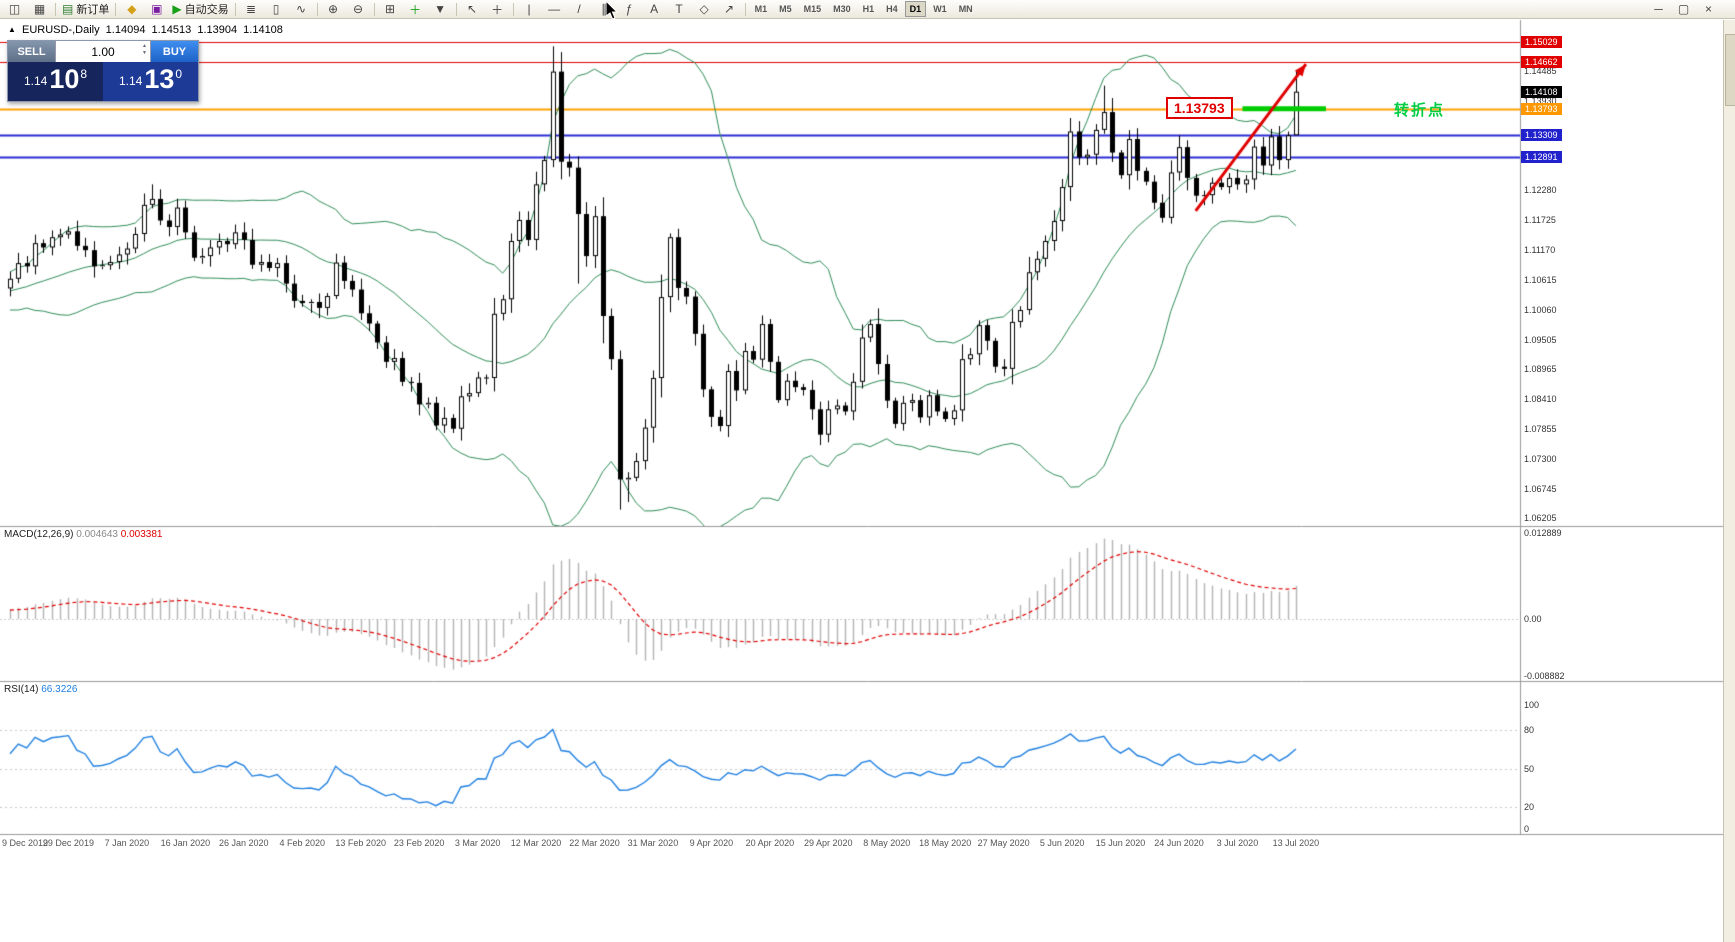  What do you see at coordinates (704, 9) in the screenshot?
I see `shapes-icon: ◇` at bounding box center [704, 9].